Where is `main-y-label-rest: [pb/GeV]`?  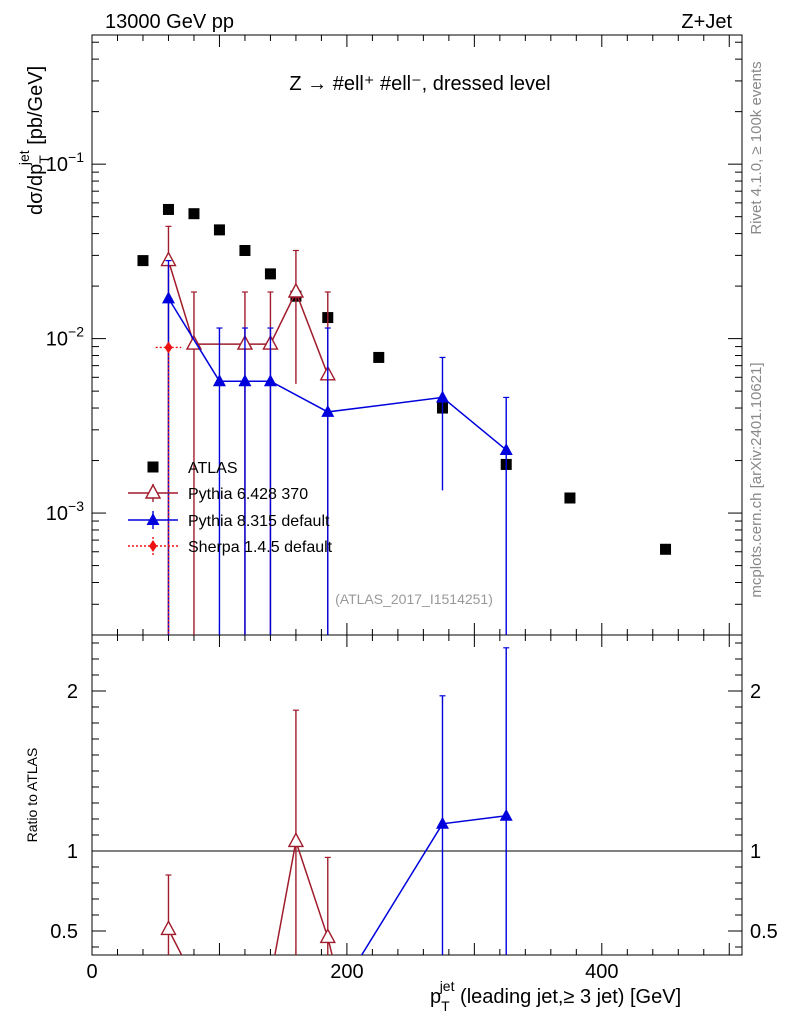 main-y-label-rest: [pb/GeV] is located at coordinates (36, 108).